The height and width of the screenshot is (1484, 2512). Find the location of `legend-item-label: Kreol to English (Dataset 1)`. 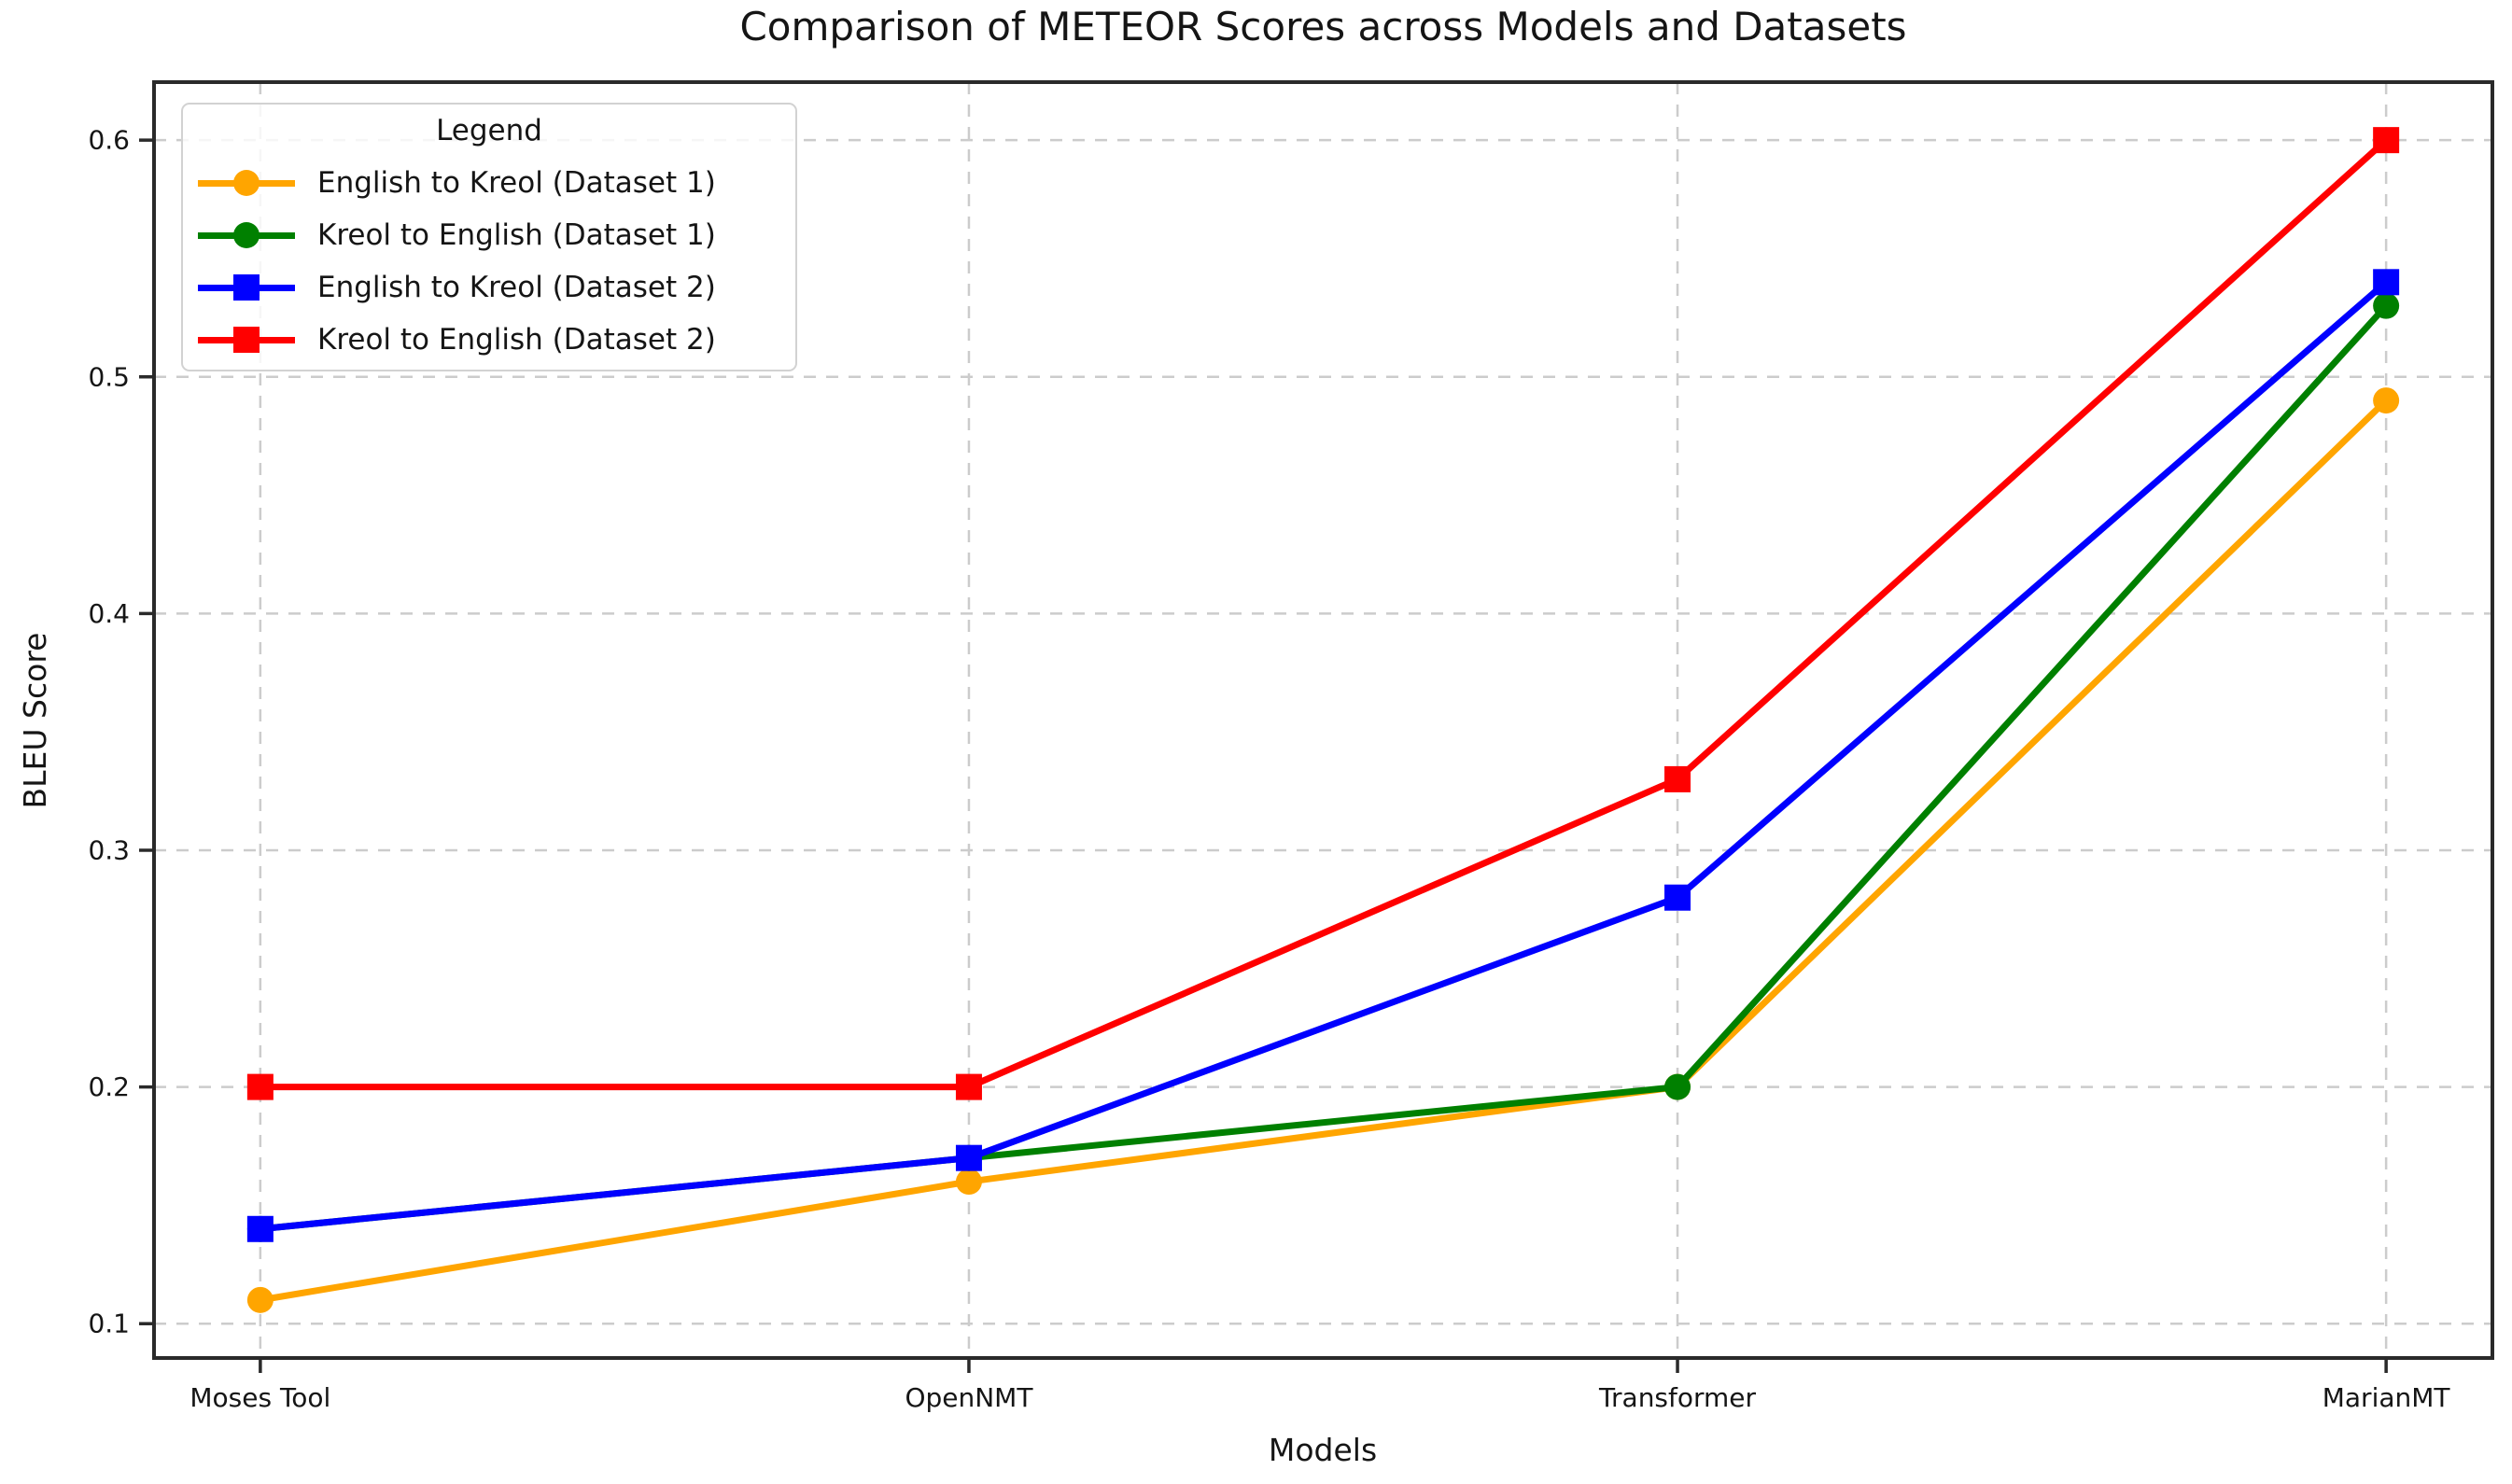

legend-item-label: Kreol to English (Dataset 1) is located at coordinates (516, 235).